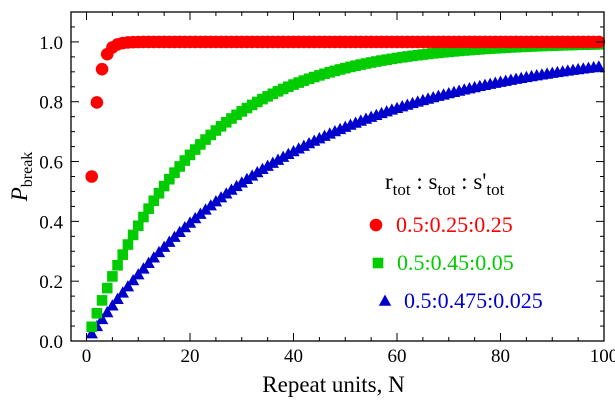 The image size is (615, 400). Describe the element at coordinates (376, 225) in the screenshot. I see `legend-marker-circle` at that location.